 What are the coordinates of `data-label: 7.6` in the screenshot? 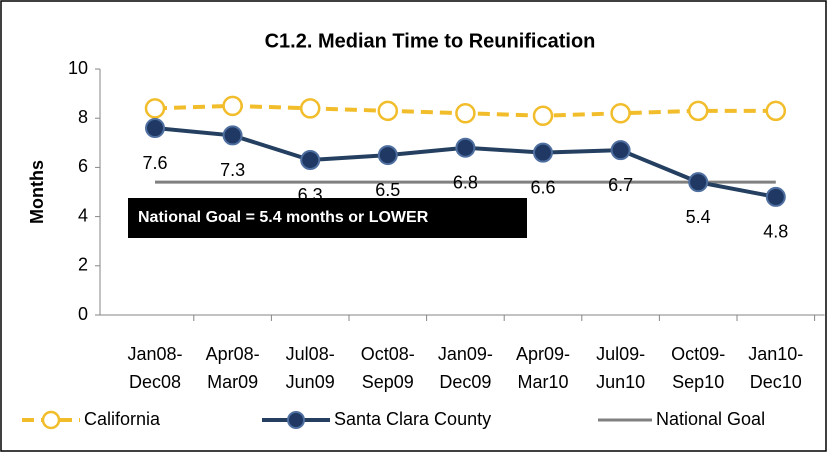 It's located at (154, 163).